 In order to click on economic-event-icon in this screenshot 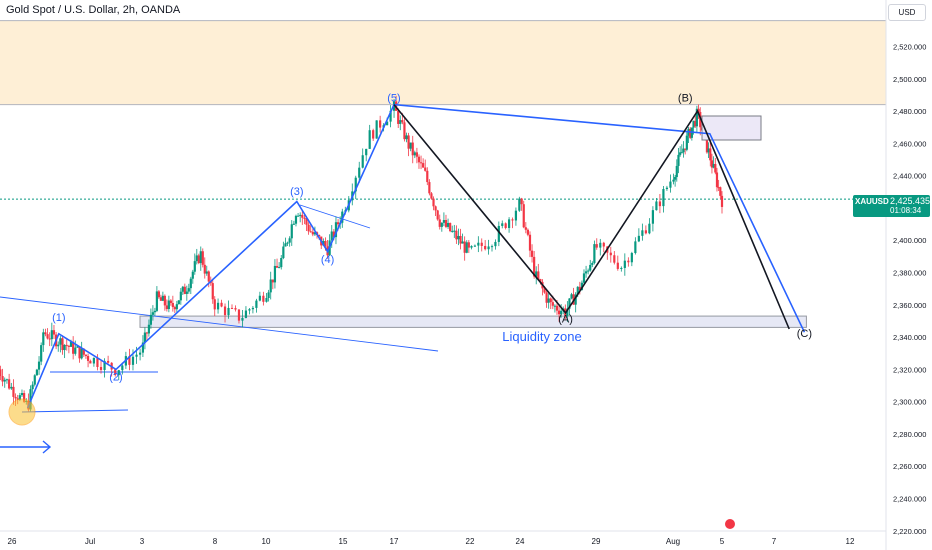, I will do `click(730, 524)`.